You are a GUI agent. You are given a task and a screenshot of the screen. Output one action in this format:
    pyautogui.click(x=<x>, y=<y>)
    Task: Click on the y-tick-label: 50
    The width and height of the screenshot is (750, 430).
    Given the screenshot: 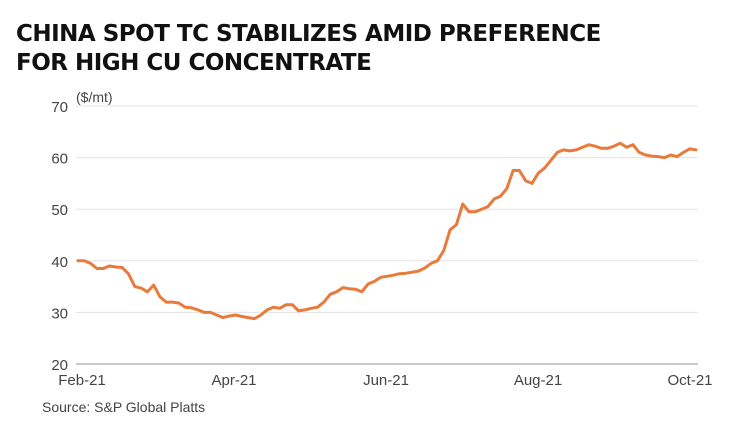 What is the action you would take?
    pyautogui.click(x=59, y=210)
    